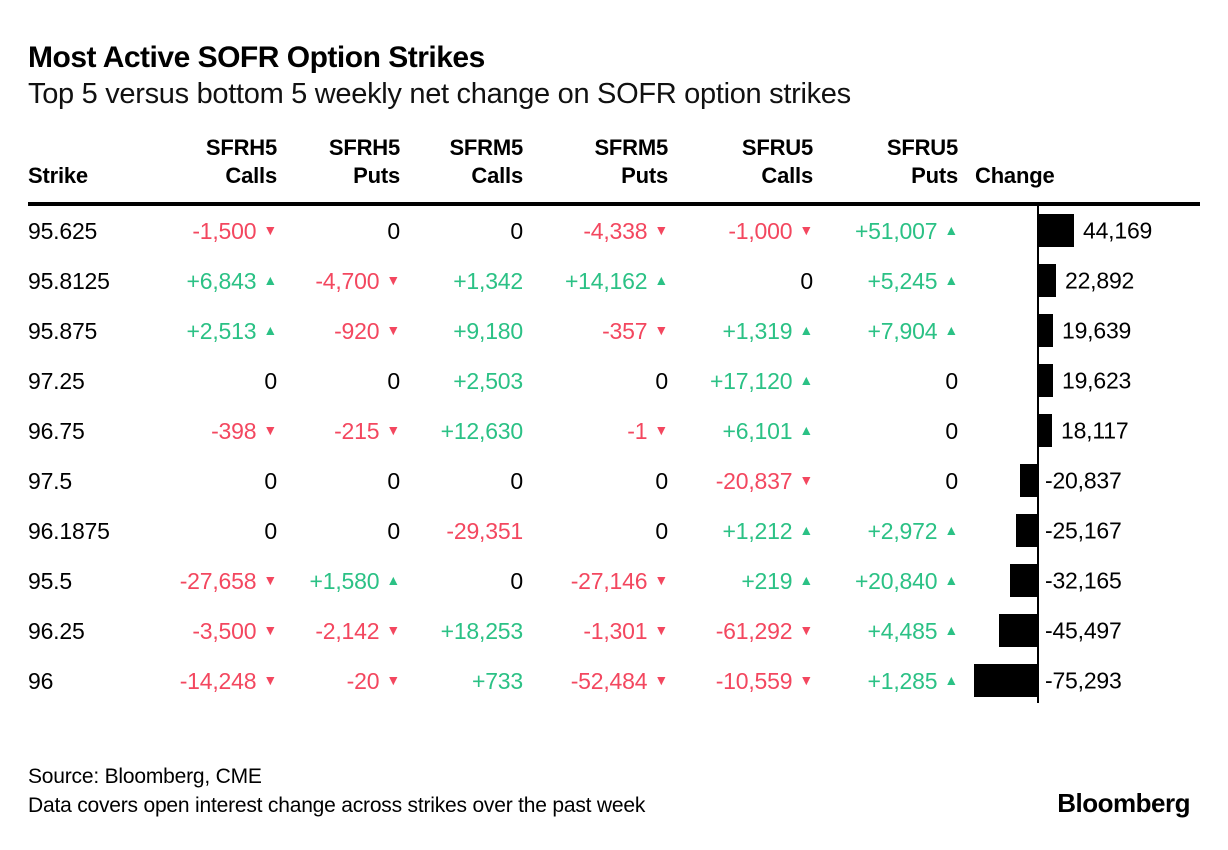 This screenshot has height=850, width=1228. What do you see at coordinates (69, 280) in the screenshot?
I see `strike-value: 95.8125` at bounding box center [69, 280].